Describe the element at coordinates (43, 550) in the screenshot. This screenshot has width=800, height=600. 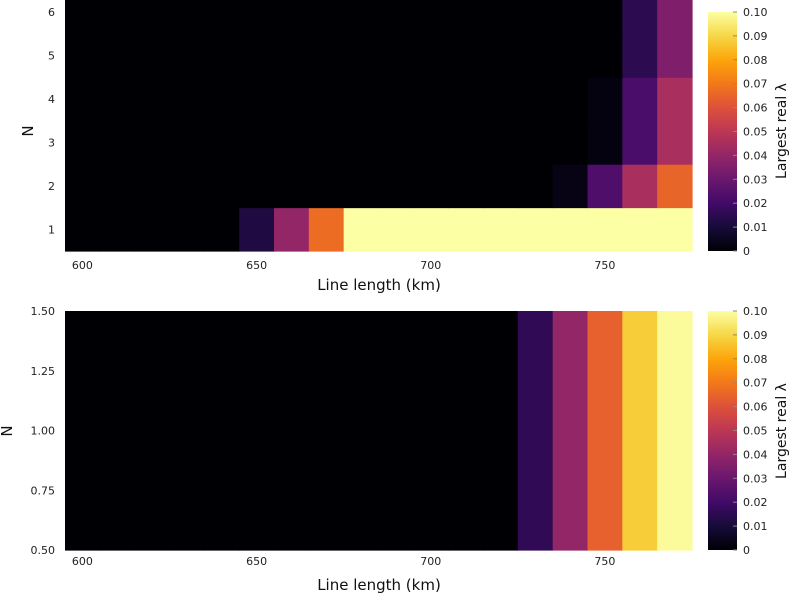
I see `y-tick-label: 0.50` at that location.